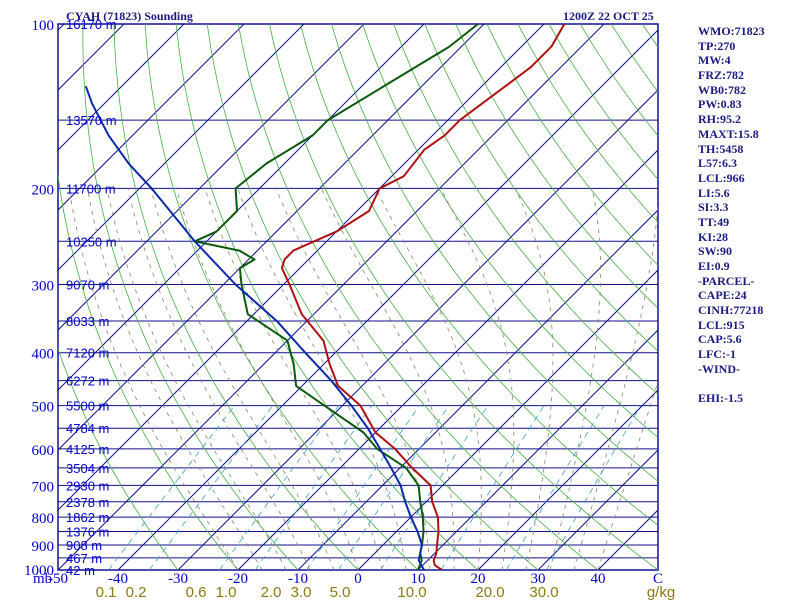 This screenshot has height=600, width=800. What do you see at coordinates (721, 148) in the screenshot?
I see `sounding-index-item: TH:5458` at bounding box center [721, 148].